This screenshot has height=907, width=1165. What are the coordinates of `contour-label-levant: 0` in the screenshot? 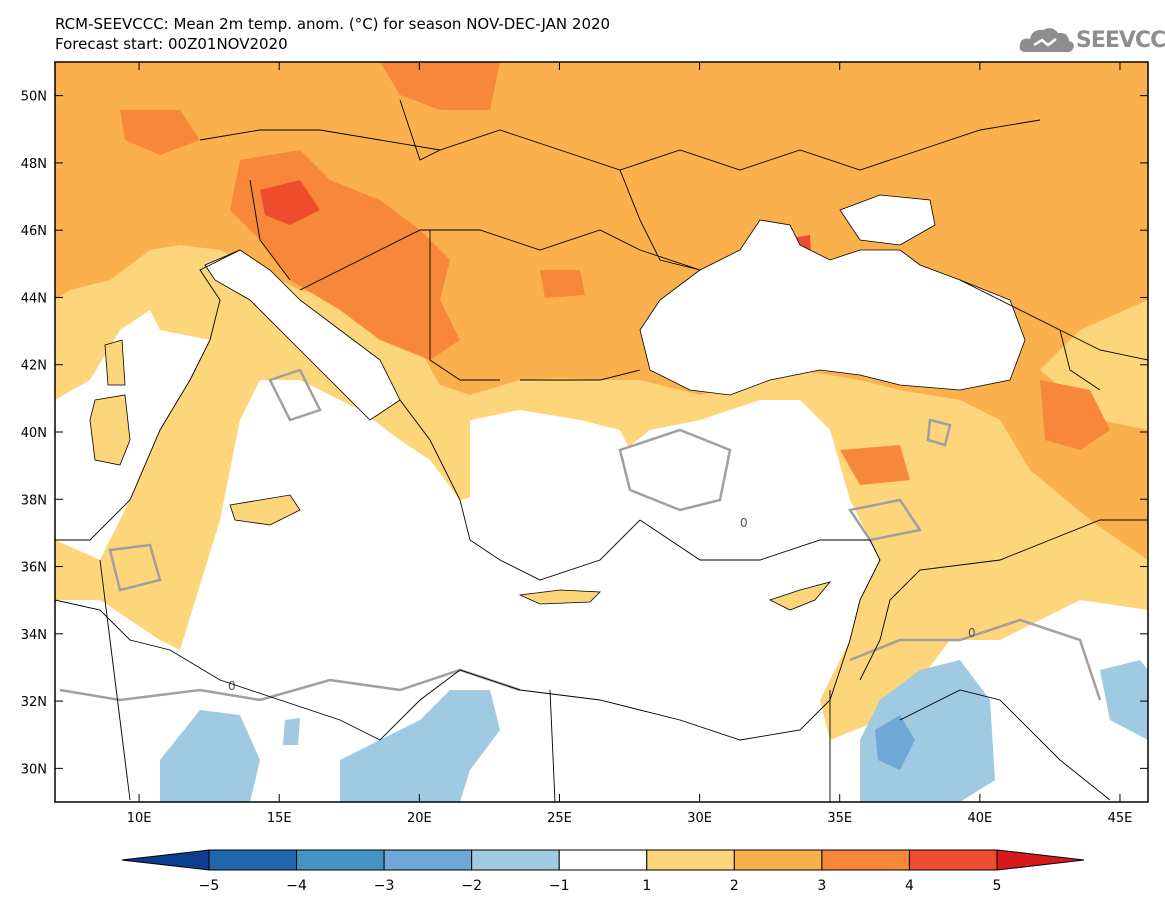 It's located at (972, 633).